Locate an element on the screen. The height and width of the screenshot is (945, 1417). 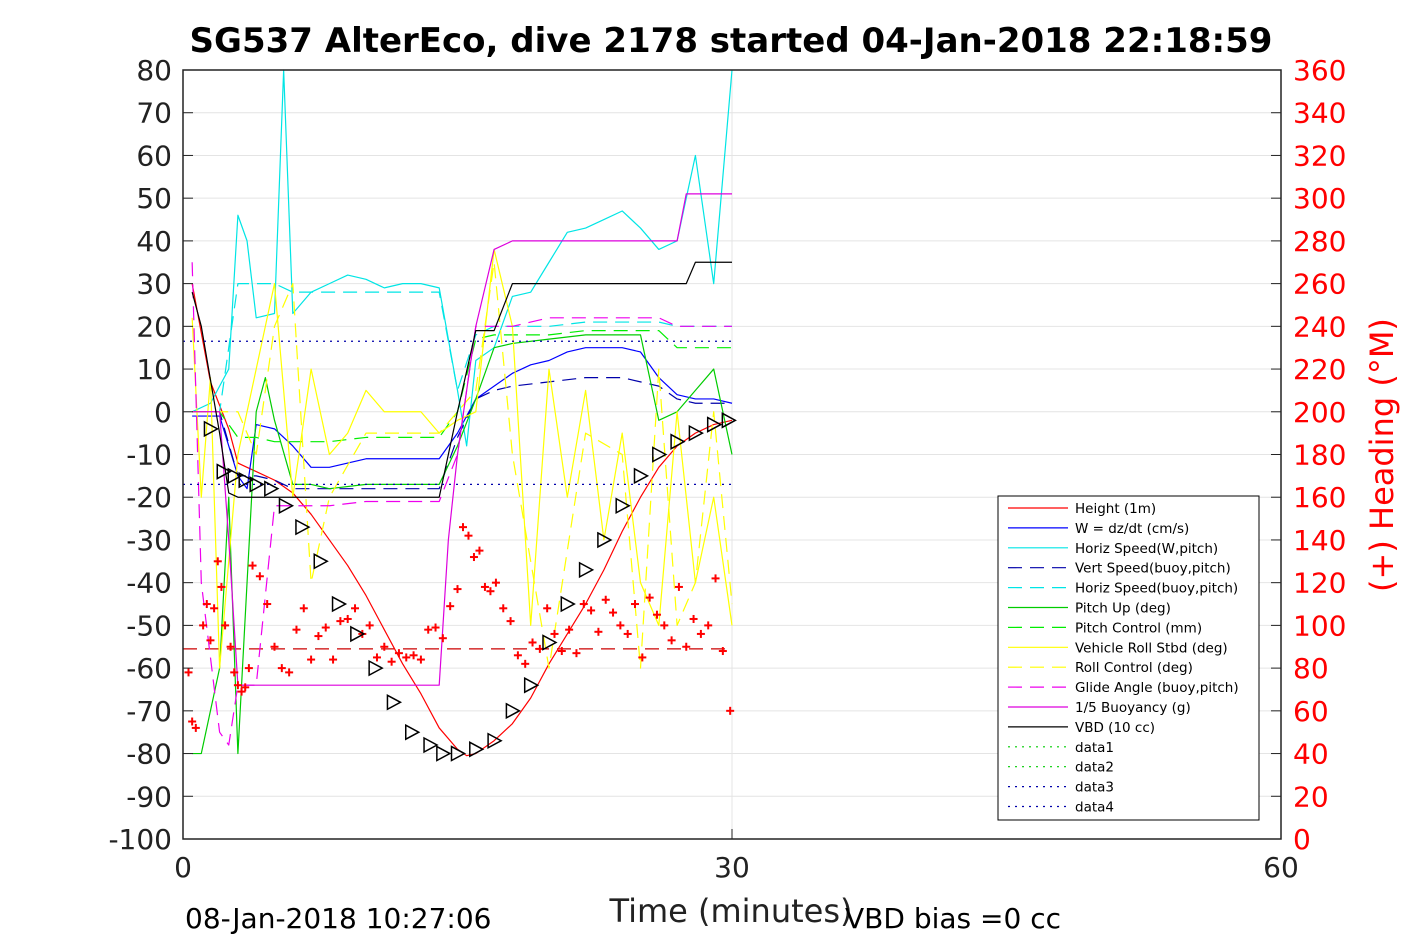
right-tick-label: 160 is located at coordinates (1319, 497).